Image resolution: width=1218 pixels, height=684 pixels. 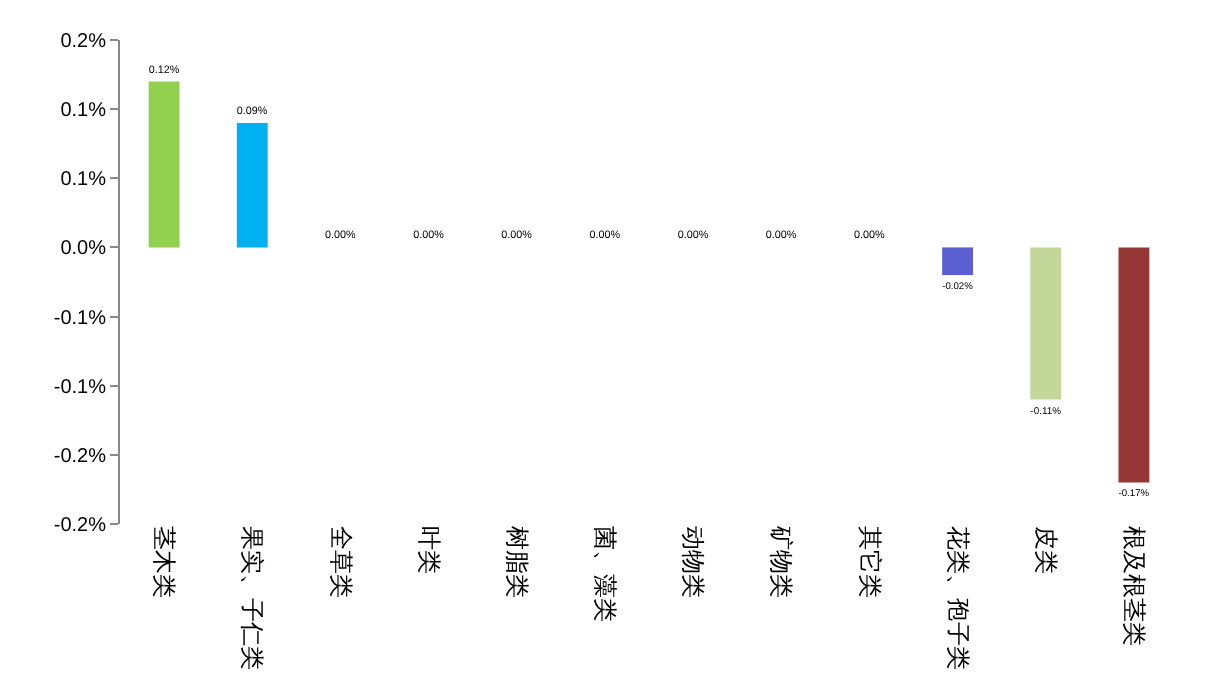 I want to click on x-tick-label: 全草类, so click(x=340, y=562).